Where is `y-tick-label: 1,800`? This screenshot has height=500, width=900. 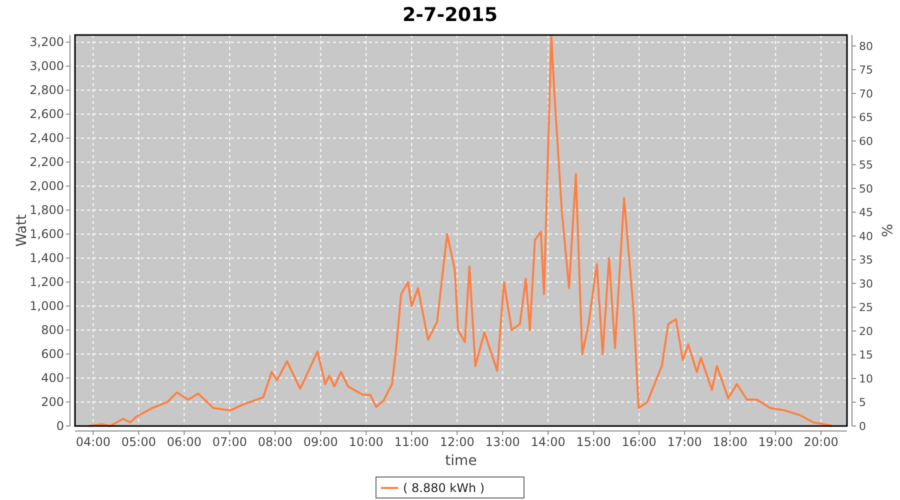 y-tick-label: 1,800 is located at coordinates (47, 210).